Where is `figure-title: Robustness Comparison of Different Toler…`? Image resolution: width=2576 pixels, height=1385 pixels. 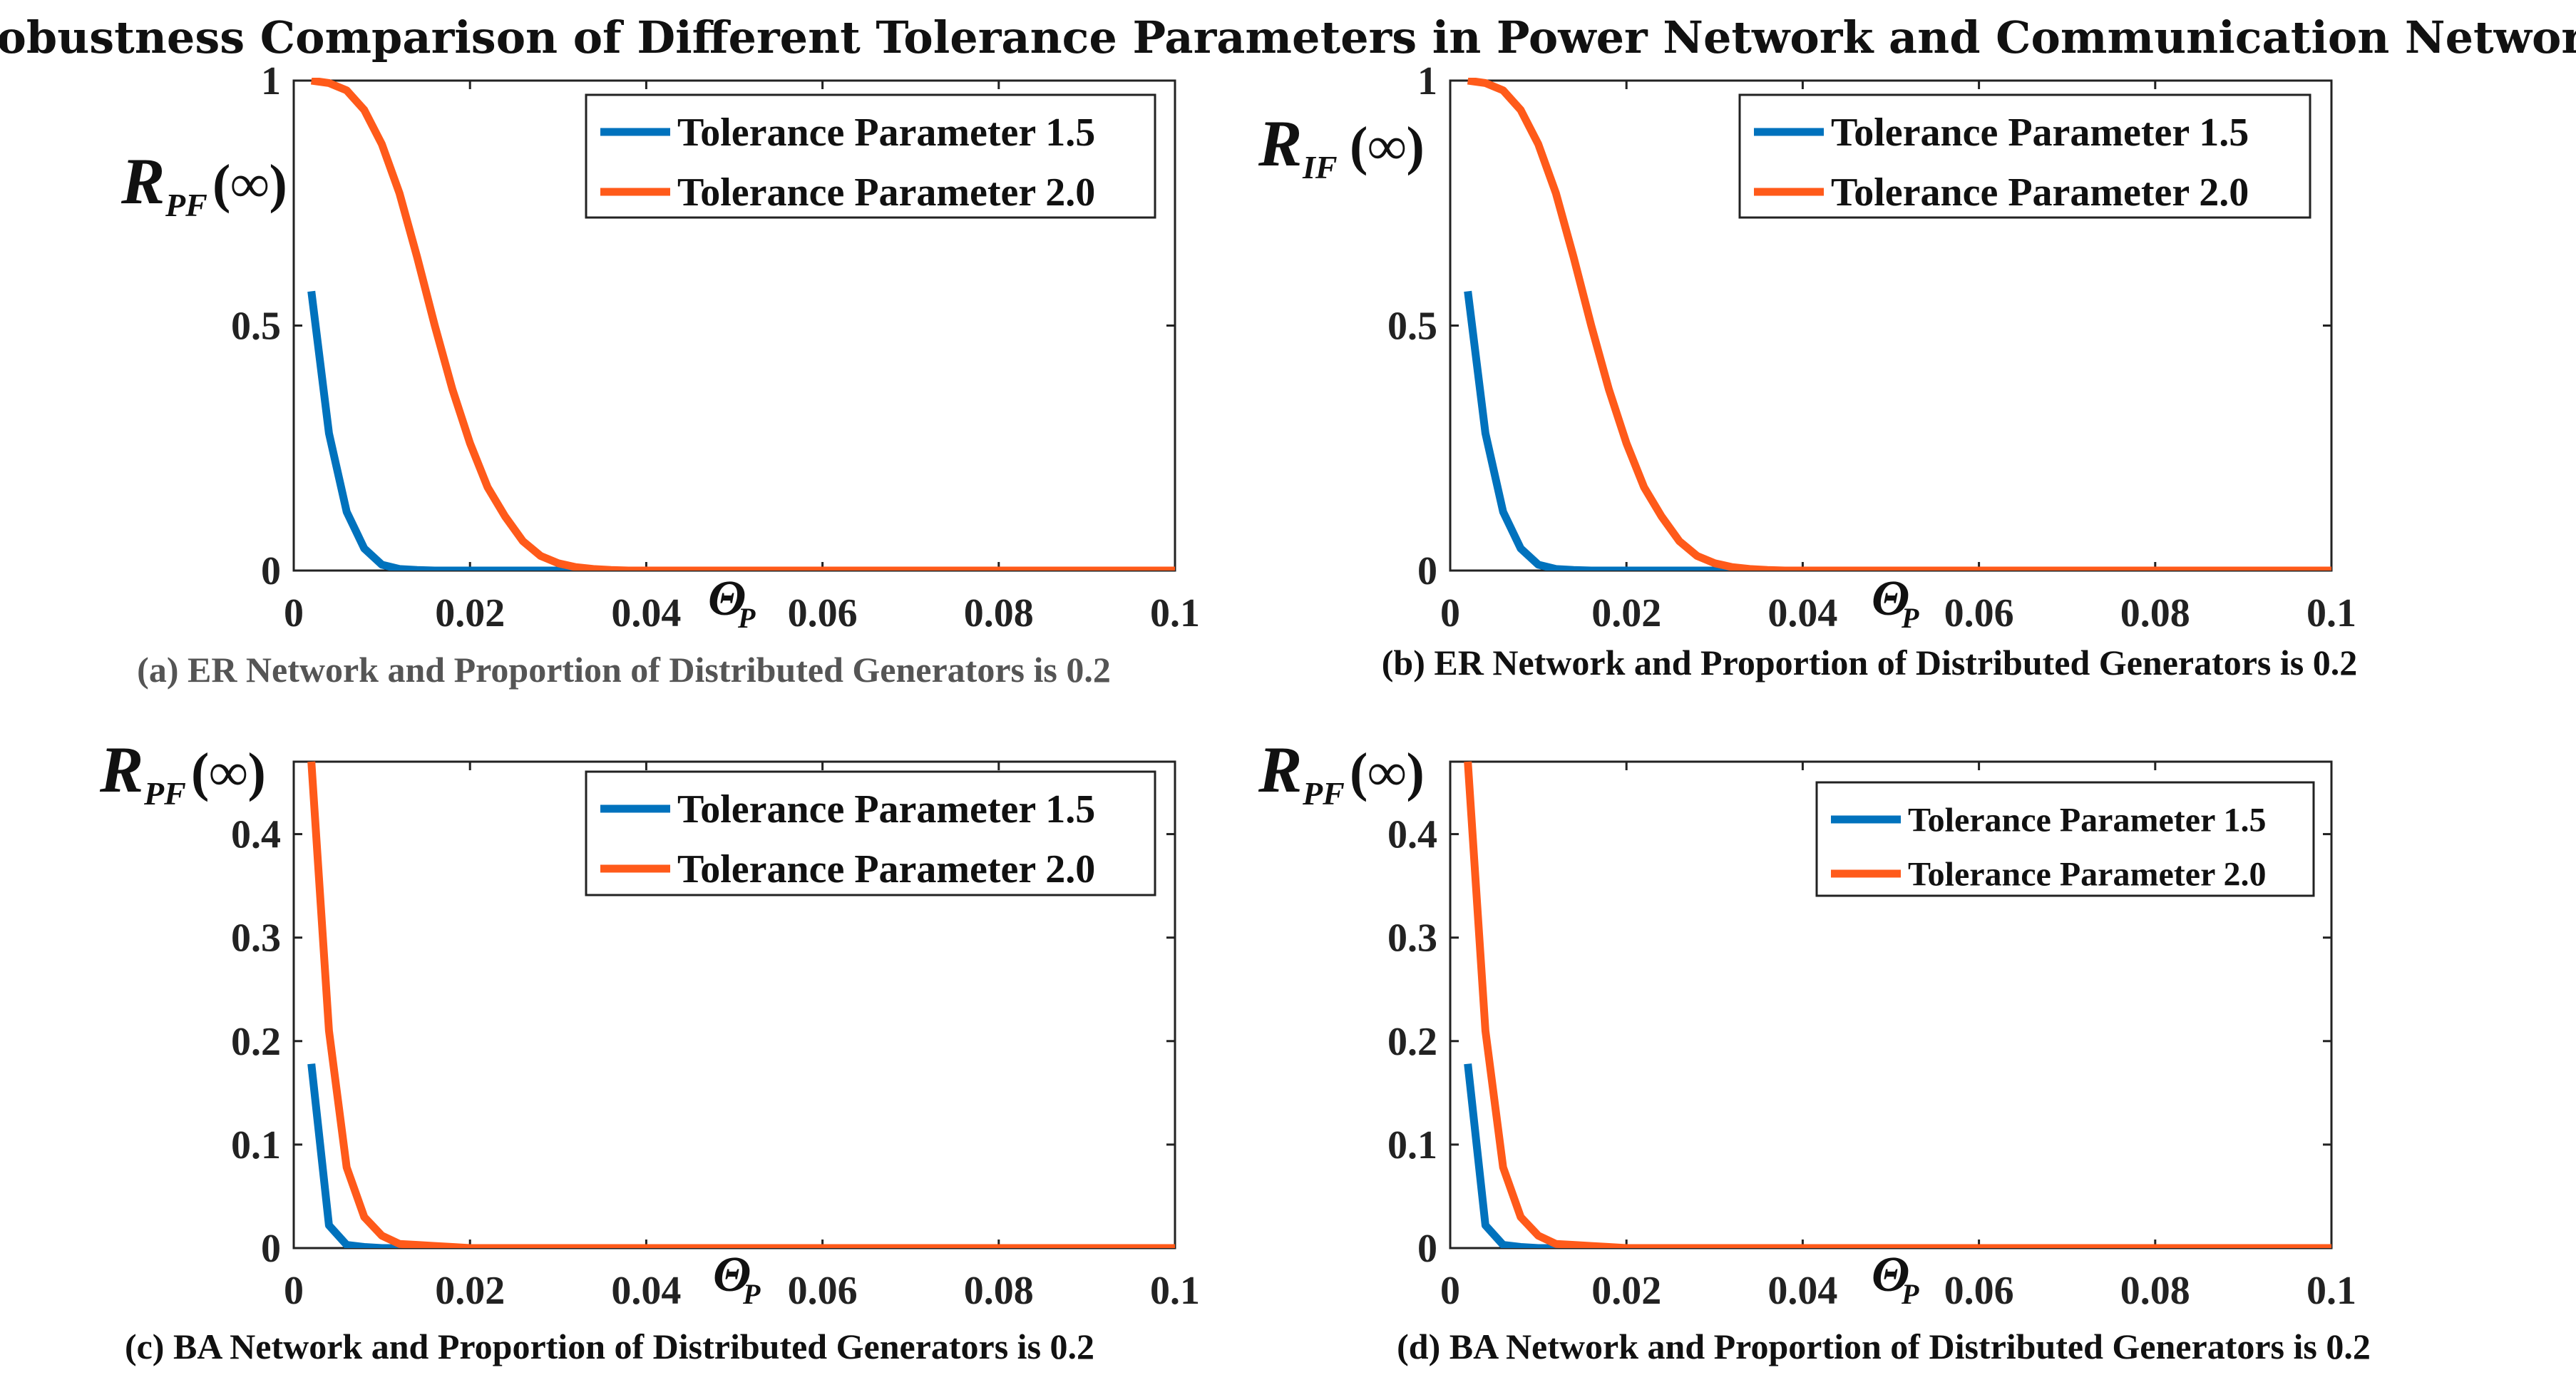 figure-title: Robustness Comparison of Different Toler… is located at coordinates (1288, 37).